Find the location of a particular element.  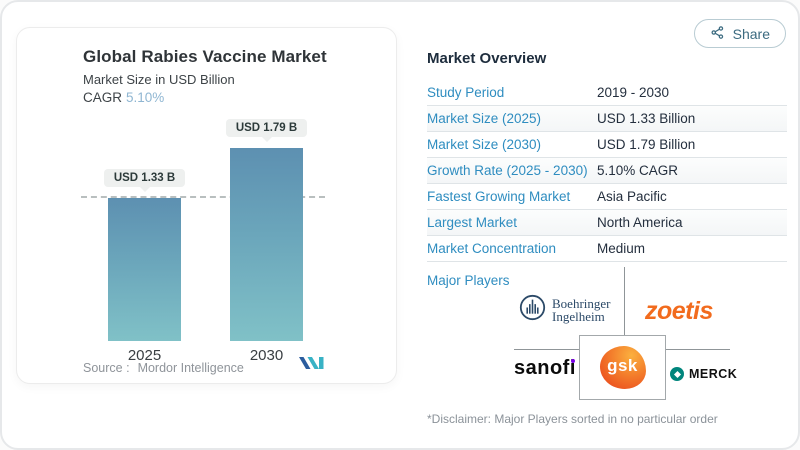

zoetis-logo: zoetis is located at coordinates (679, 311).